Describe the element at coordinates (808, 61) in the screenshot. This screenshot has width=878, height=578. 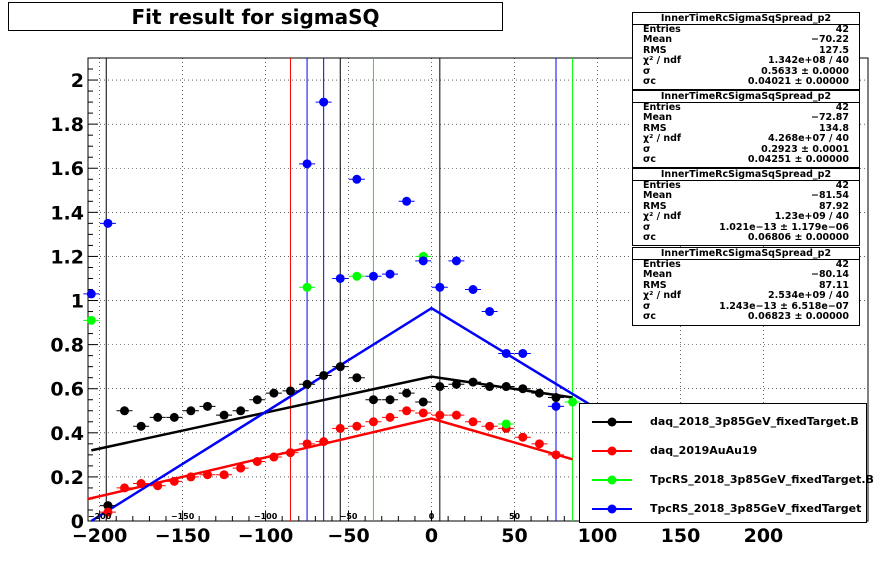
I see `stat-value: 1.342e+08 / 40` at that location.